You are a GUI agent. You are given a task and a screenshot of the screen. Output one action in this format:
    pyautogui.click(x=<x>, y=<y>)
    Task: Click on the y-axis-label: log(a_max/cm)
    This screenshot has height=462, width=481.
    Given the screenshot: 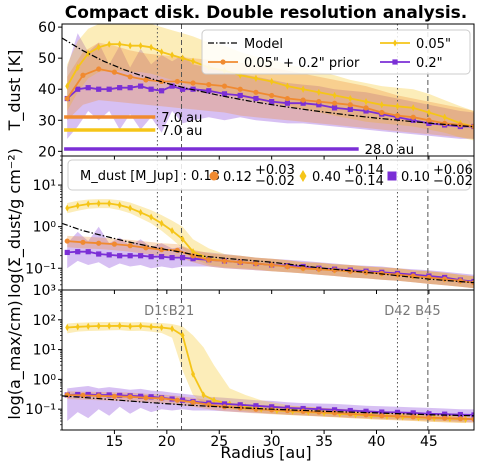 What is the action you would take?
    pyautogui.click(x=15, y=359)
    